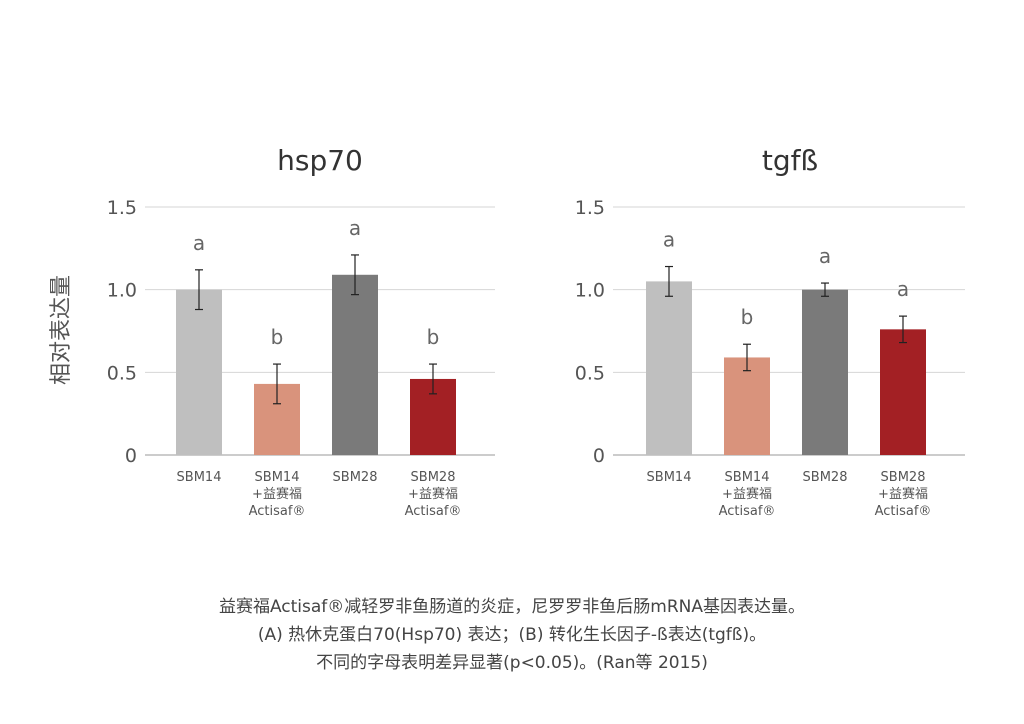 The width and height of the screenshot is (1024, 724). I want to click on caption-line-3: 不同的字母表明差异显著(p<0.05)。(Ran等 2015), so click(512, 663).